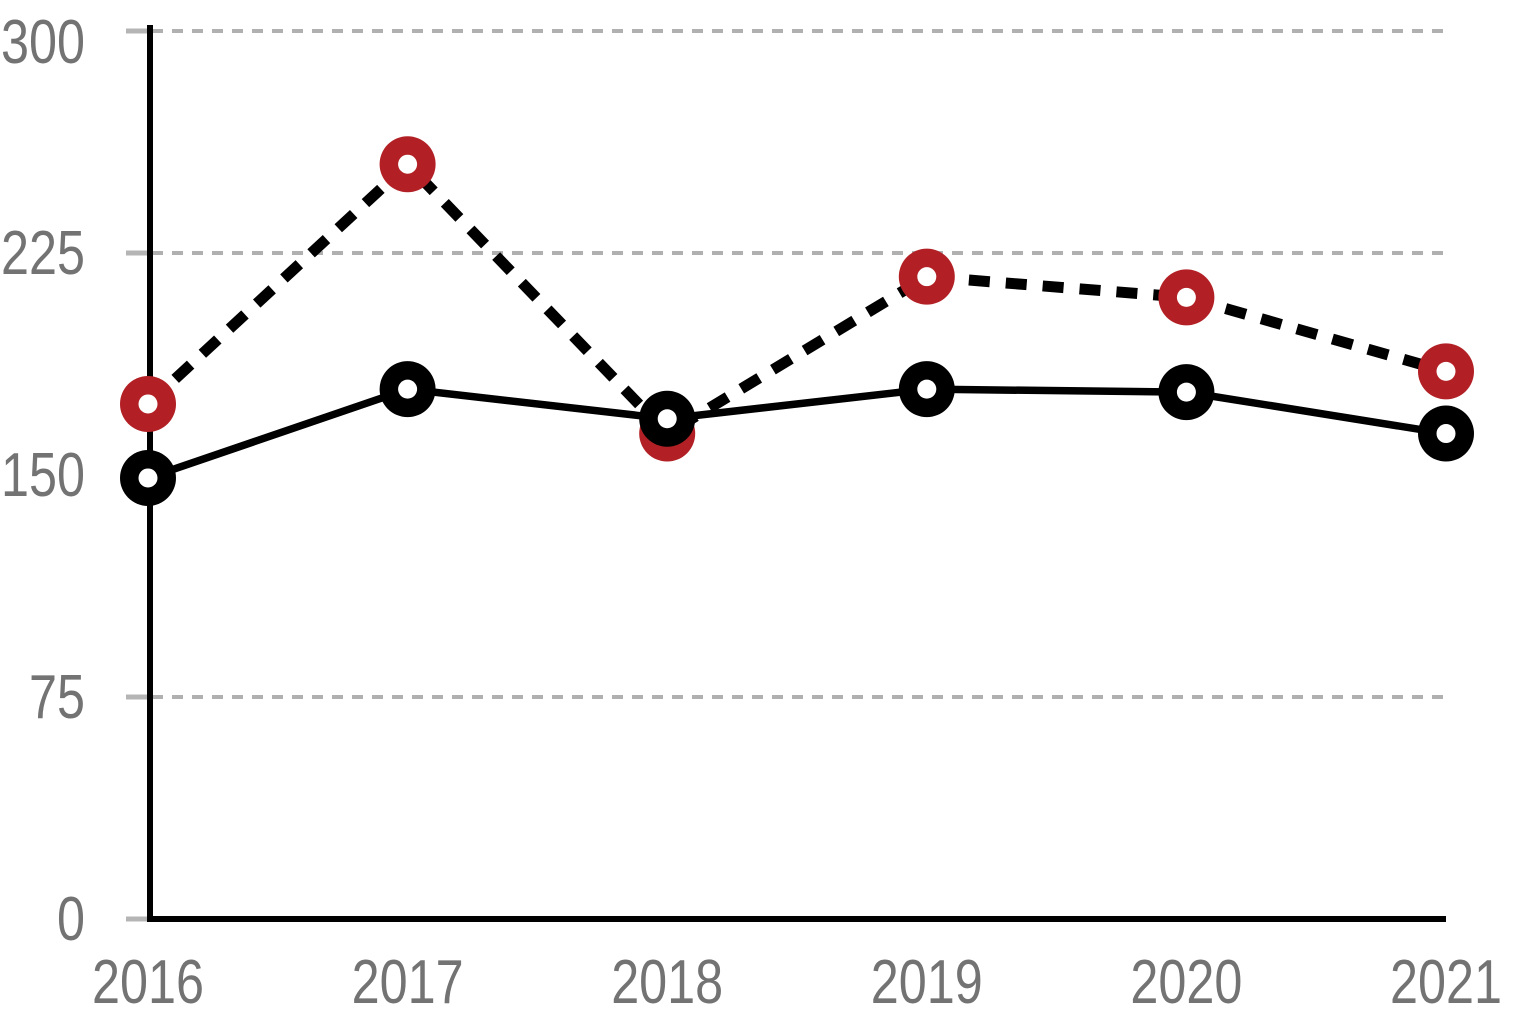  What do you see at coordinates (1186, 982) in the screenshot?
I see `x-tick-label: 2020` at bounding box center [1186, 982].